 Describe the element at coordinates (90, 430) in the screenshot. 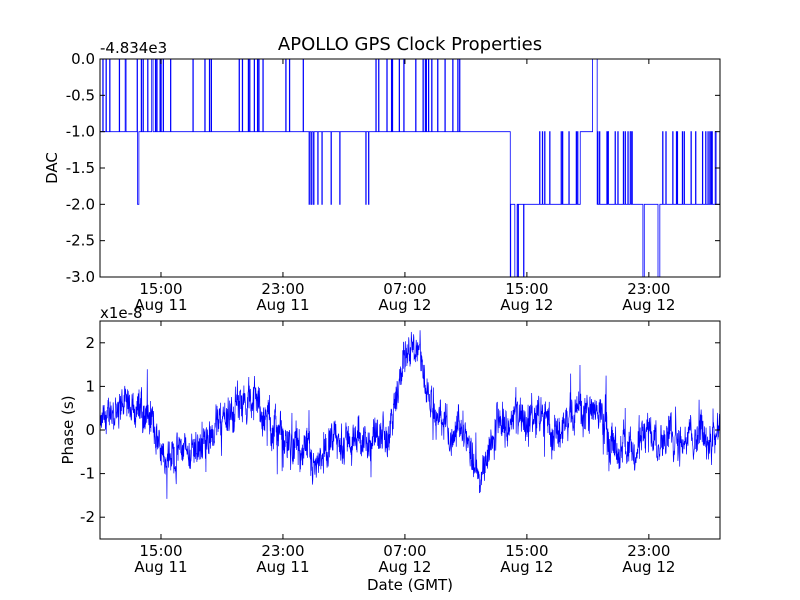

I see `y-tick-label: 0` at that location.